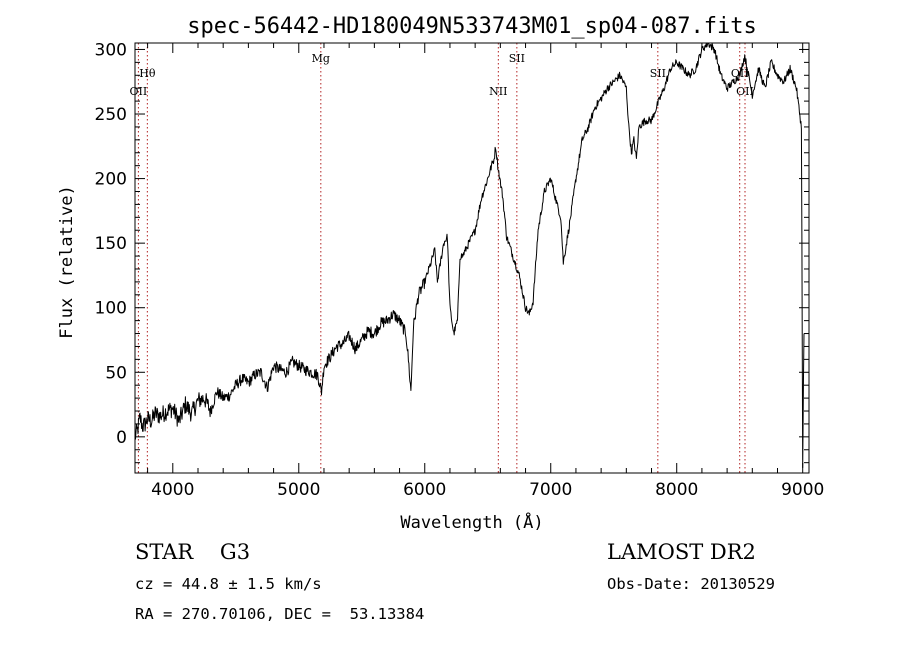 This screenshot has width=900, height=649. Describe the element at coordinates (676, 490) in the screenshot. I see `x-tick-label: 8000` at that location.